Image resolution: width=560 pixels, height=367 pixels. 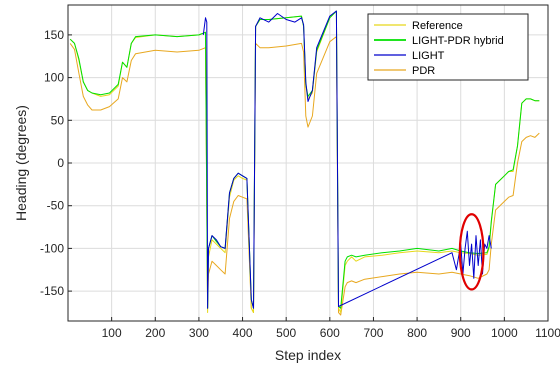 I want to click on x-tick-label: 700, so click(x=373, y=333).